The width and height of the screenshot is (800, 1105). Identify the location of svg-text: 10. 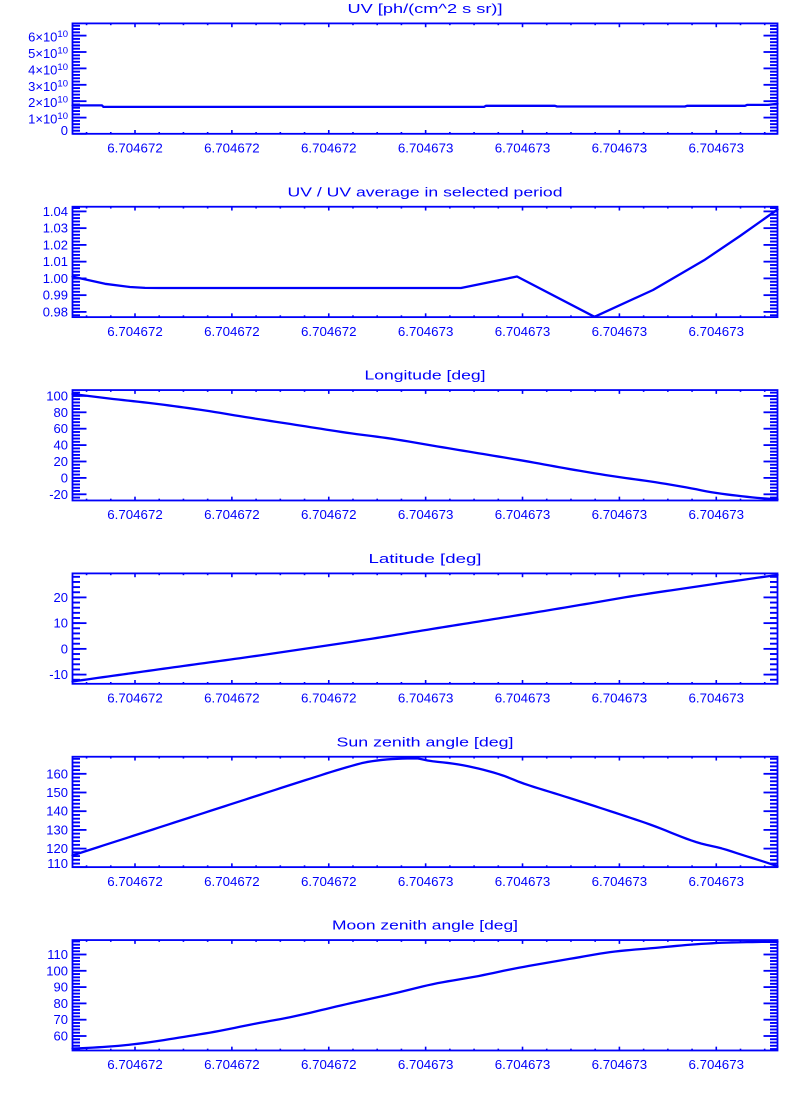
(61, 623).